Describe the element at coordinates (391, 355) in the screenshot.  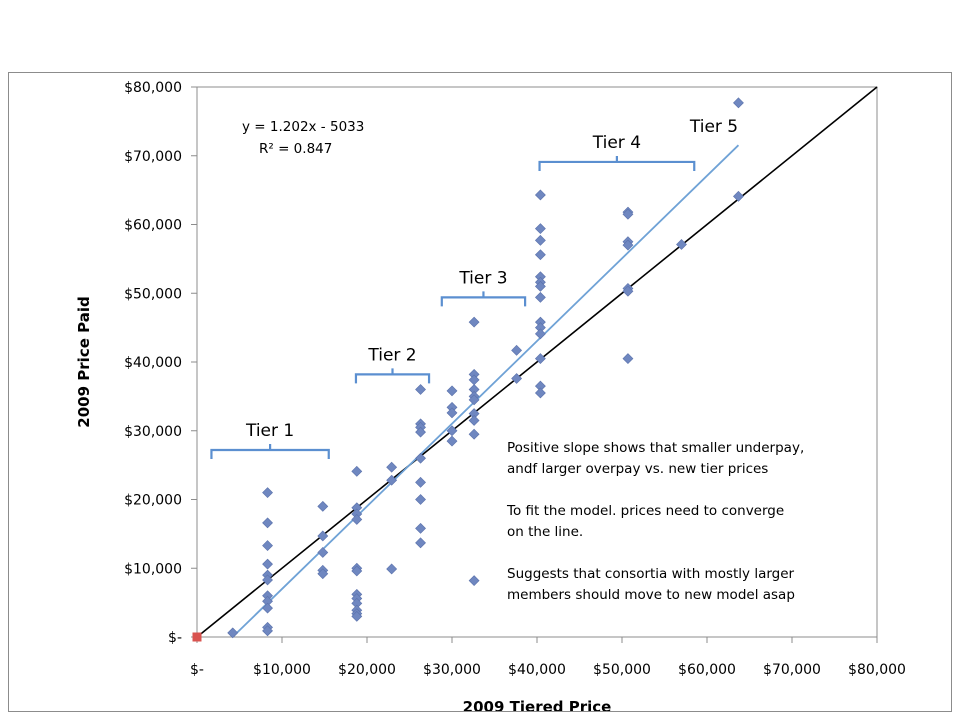
I see `tier-label: Tier 2` at that location.